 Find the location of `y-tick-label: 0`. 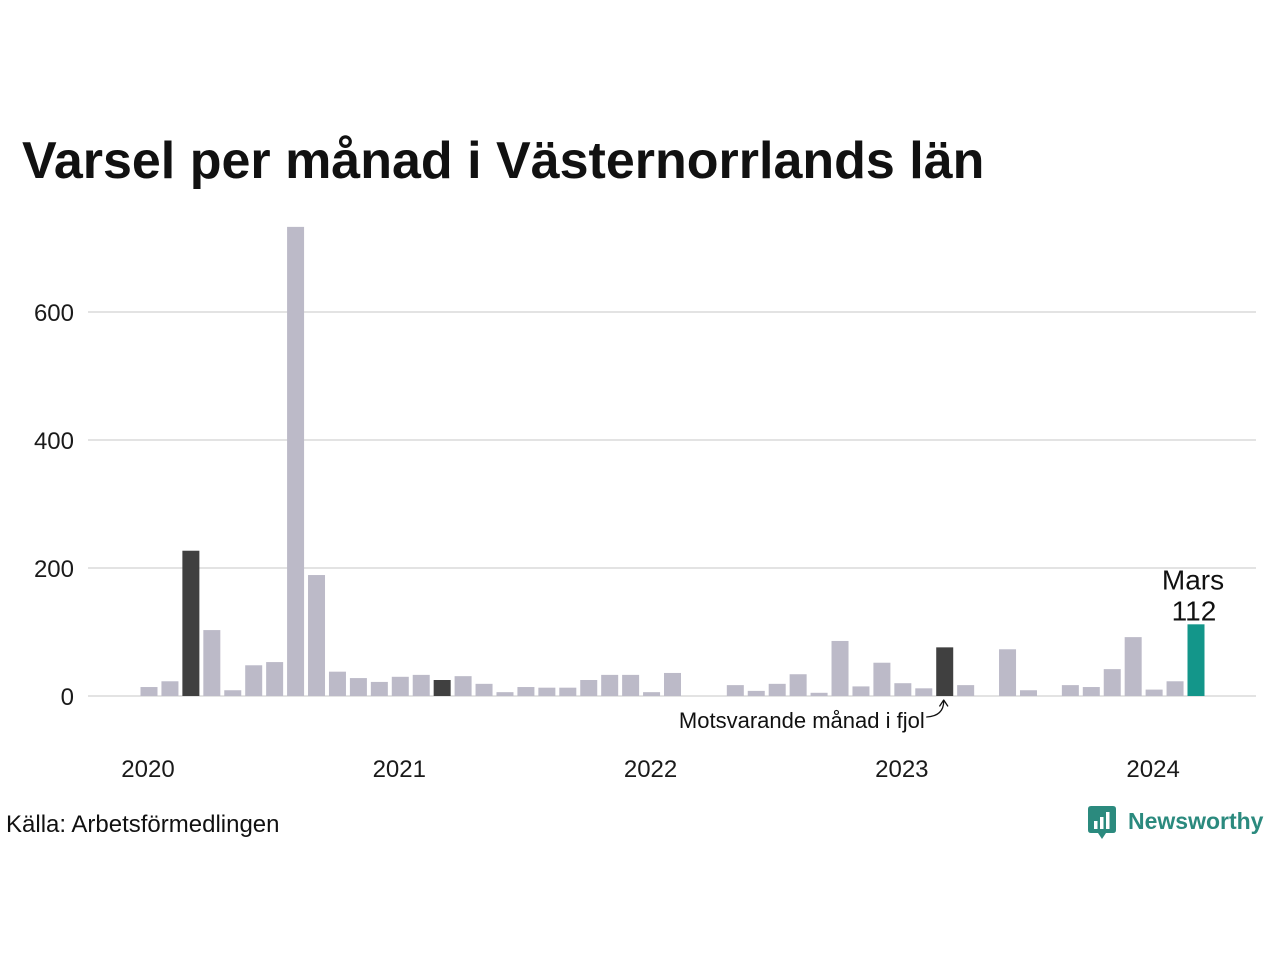

y-tick-label: 0 is located at coordinates (67, 697).